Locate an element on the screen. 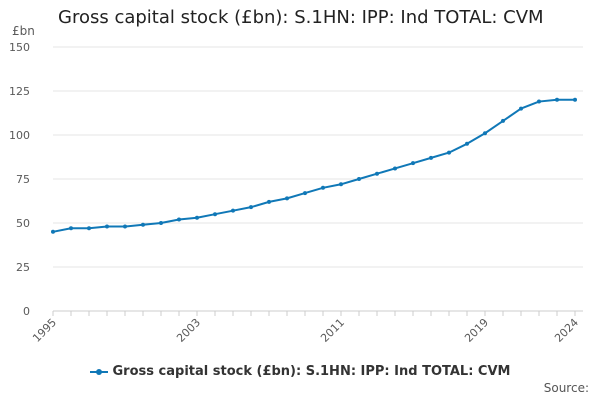 Image resolution: width=600 pixels, height=400 pixels. x-tick-label: 1995 is located at coordinates (44, 330).